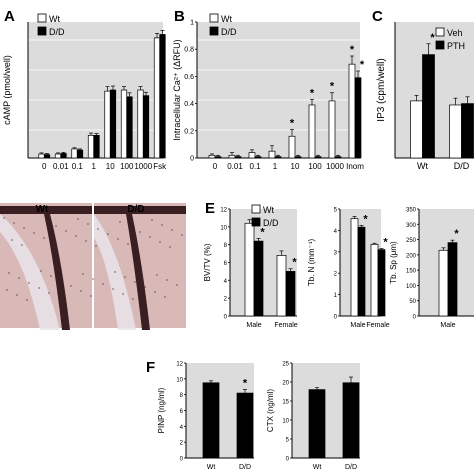 The height and width of the screenshot is (474, 474). What do you see at coordinates (189, 50) in the screenshot?
I see `y-tick-label: 0.8` at bounding box center [189, 50].